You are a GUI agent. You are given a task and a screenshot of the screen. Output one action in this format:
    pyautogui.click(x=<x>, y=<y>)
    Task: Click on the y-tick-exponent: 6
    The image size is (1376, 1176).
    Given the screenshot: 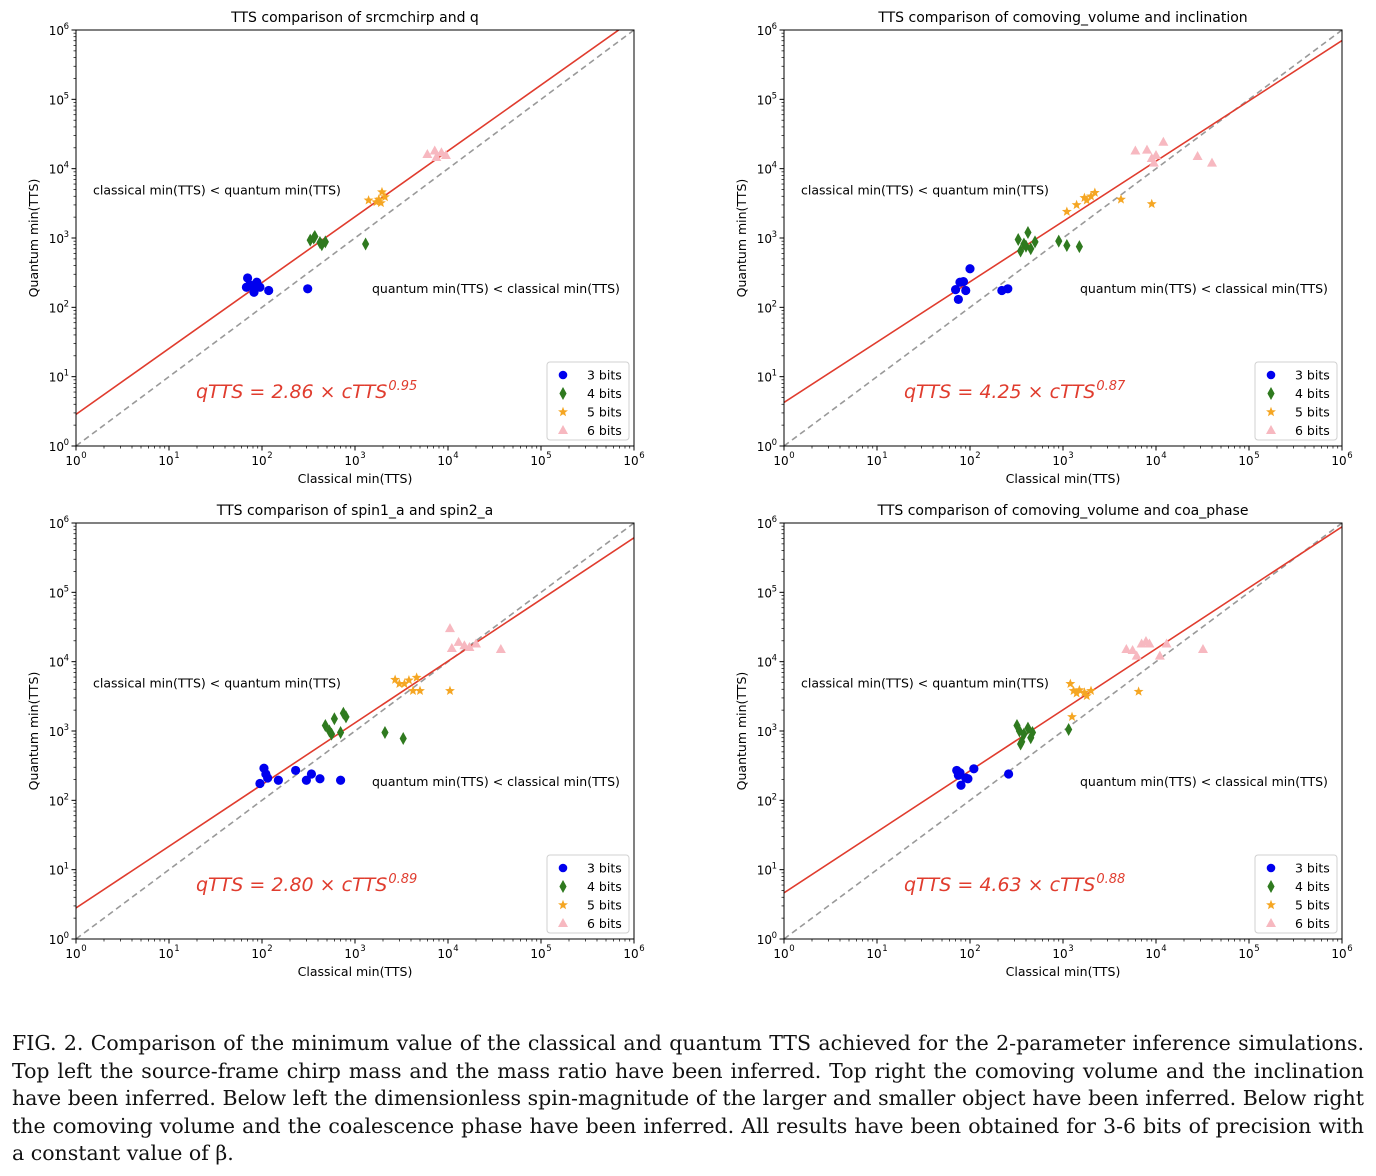 What is the action you would take?
    pyautogui.click(x=66, y=27)
    